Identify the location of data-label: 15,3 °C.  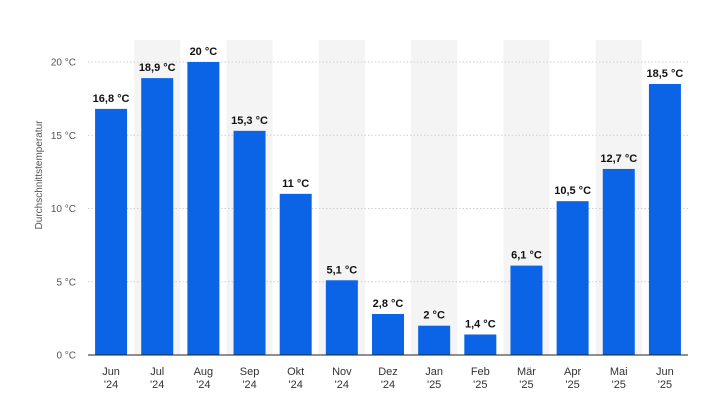
(249, 121).